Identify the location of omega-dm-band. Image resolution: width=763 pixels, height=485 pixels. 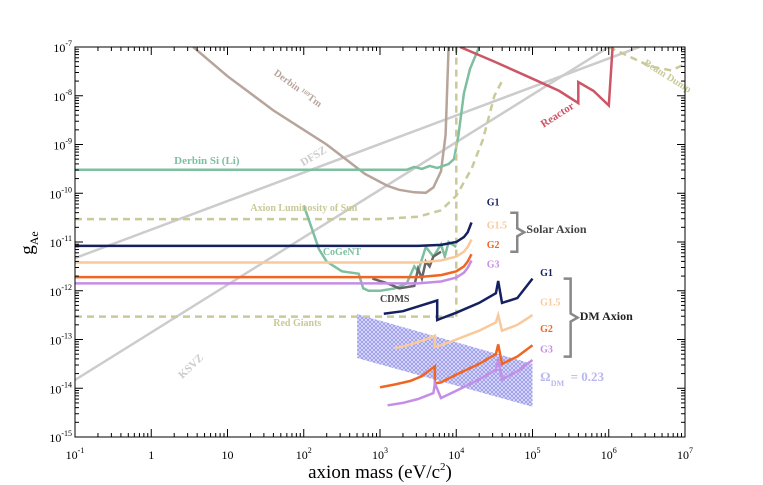
(445, 360).